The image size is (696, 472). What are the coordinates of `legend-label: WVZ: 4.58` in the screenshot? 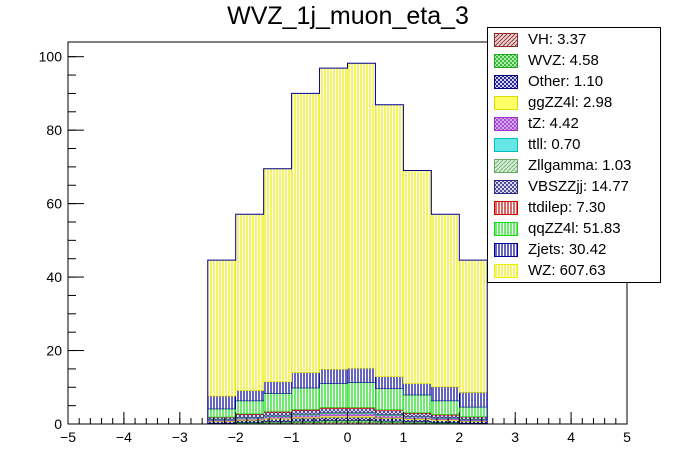 It's located at (563, 60).